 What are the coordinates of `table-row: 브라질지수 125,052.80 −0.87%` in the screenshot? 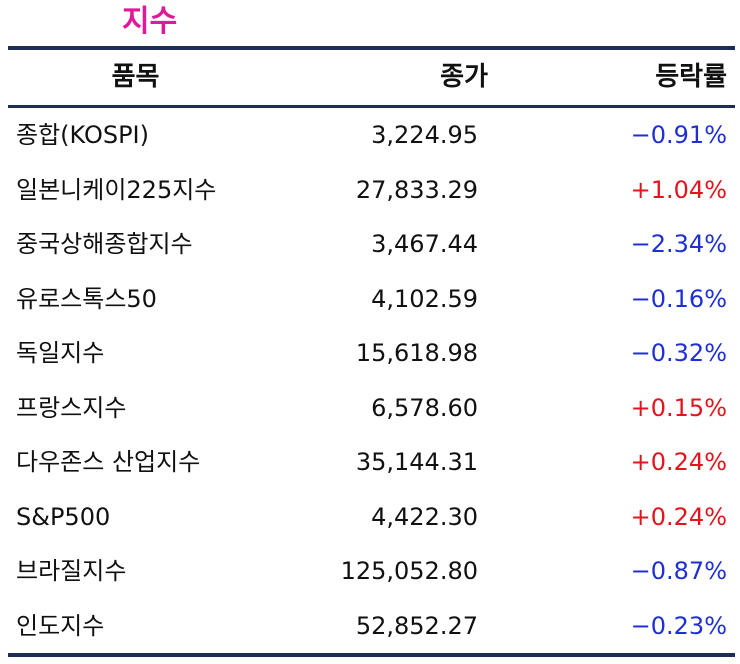 It's located at (371, 571).